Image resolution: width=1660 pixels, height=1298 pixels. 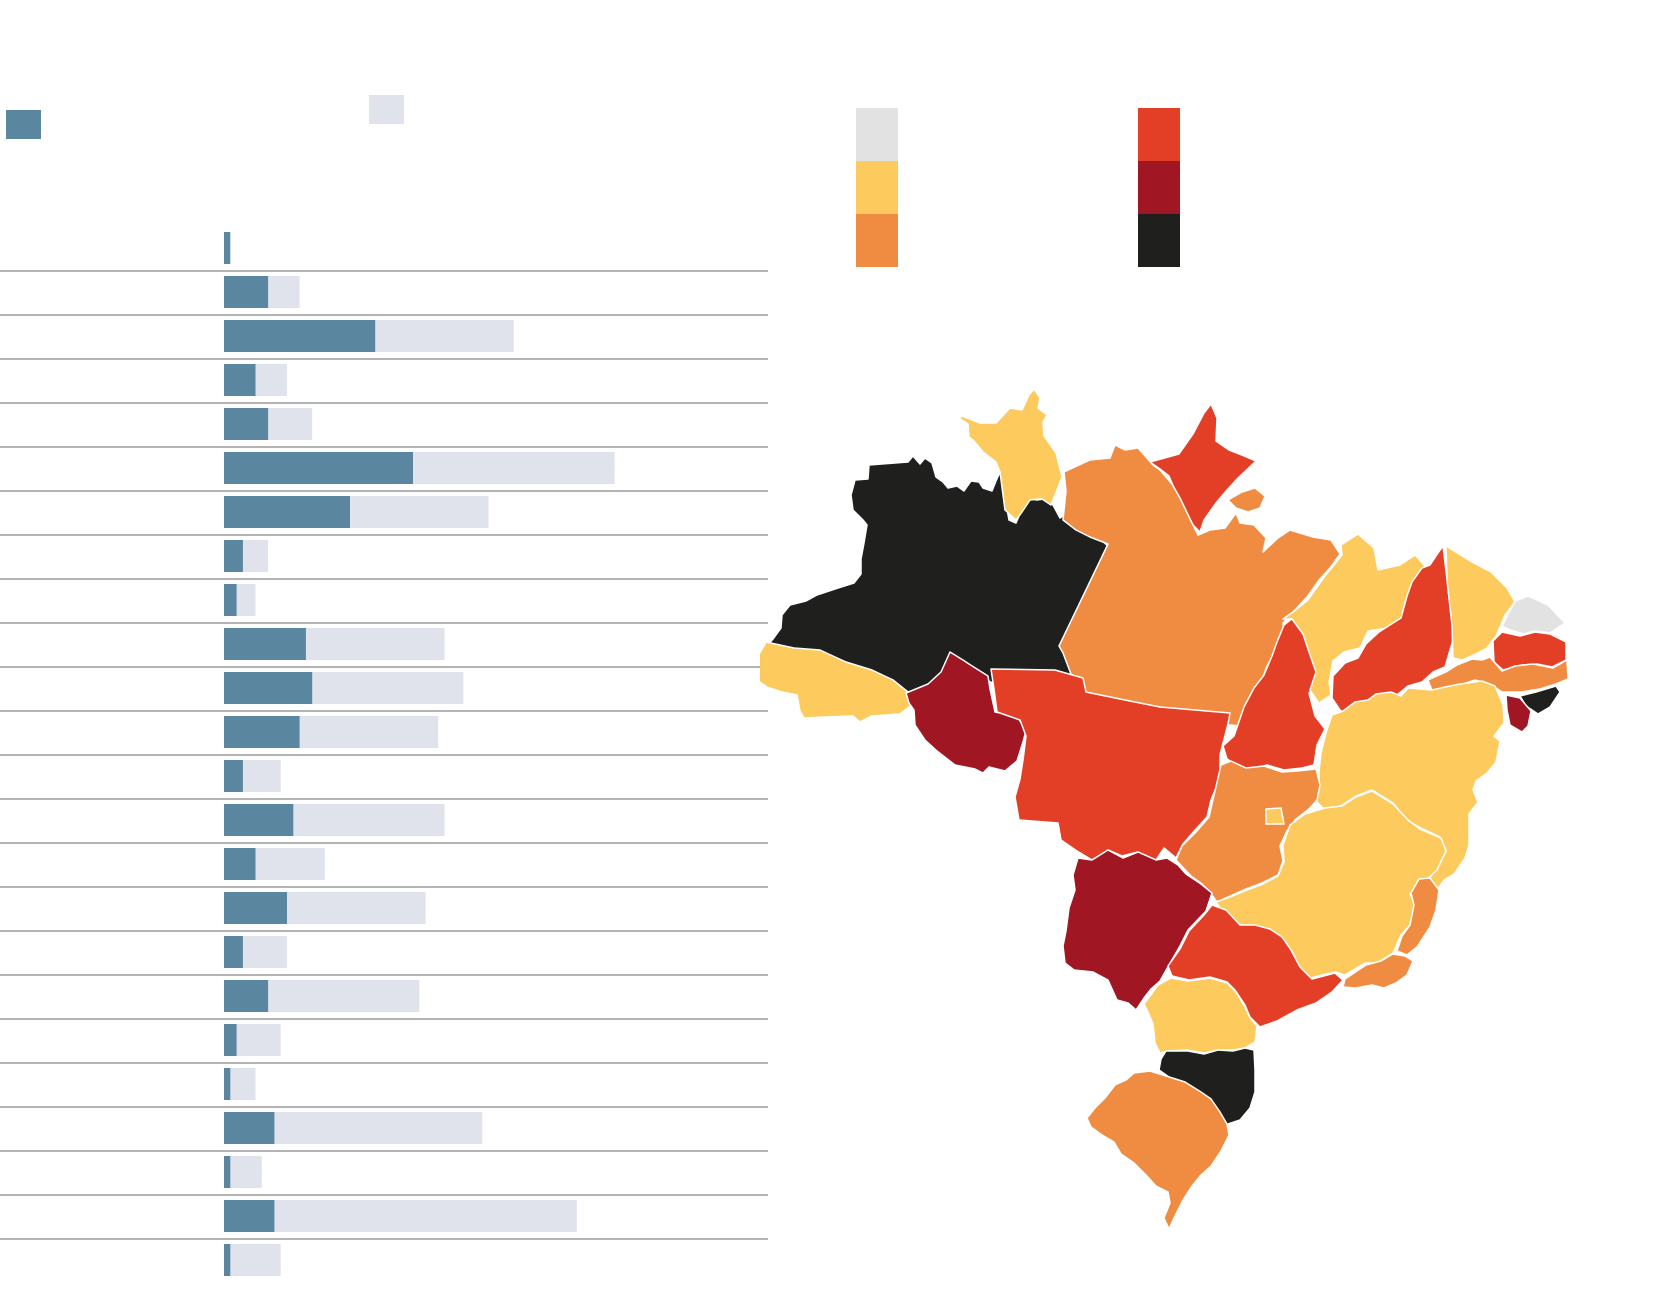 What do you see at coordinates (1199, 585) in the screenshot?
I see `map-region-pa` at bounding box center [1199, 585].